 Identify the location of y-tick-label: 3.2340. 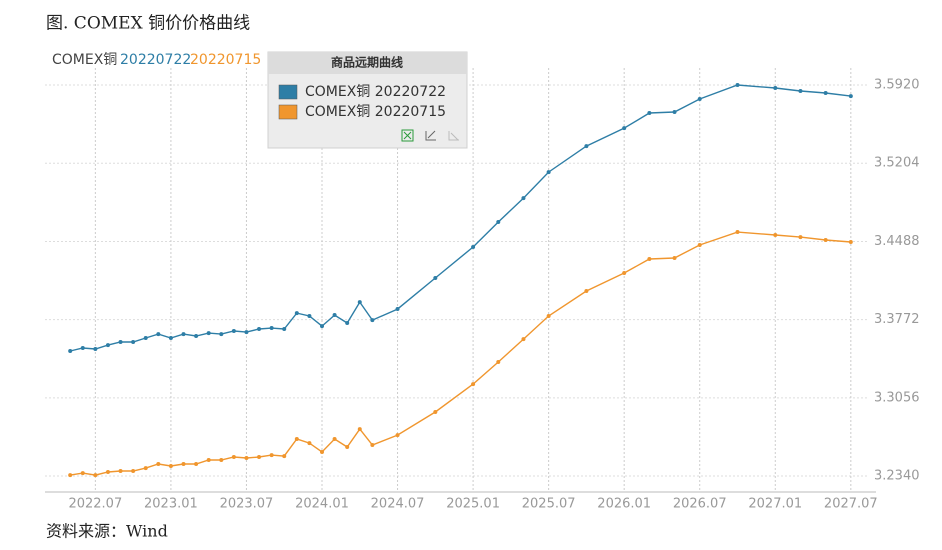
(897, 476).